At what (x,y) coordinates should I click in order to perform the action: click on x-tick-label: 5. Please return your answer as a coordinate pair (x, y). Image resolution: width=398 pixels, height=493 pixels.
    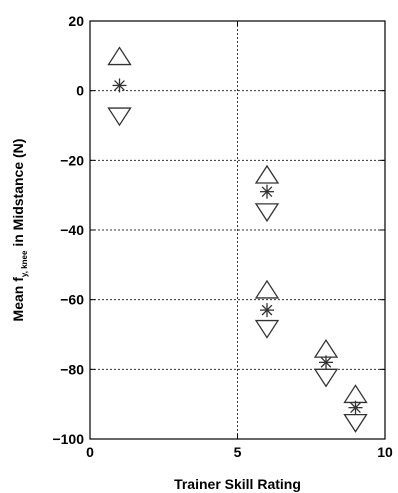
    Looking at the image, I should click on (238, 452).